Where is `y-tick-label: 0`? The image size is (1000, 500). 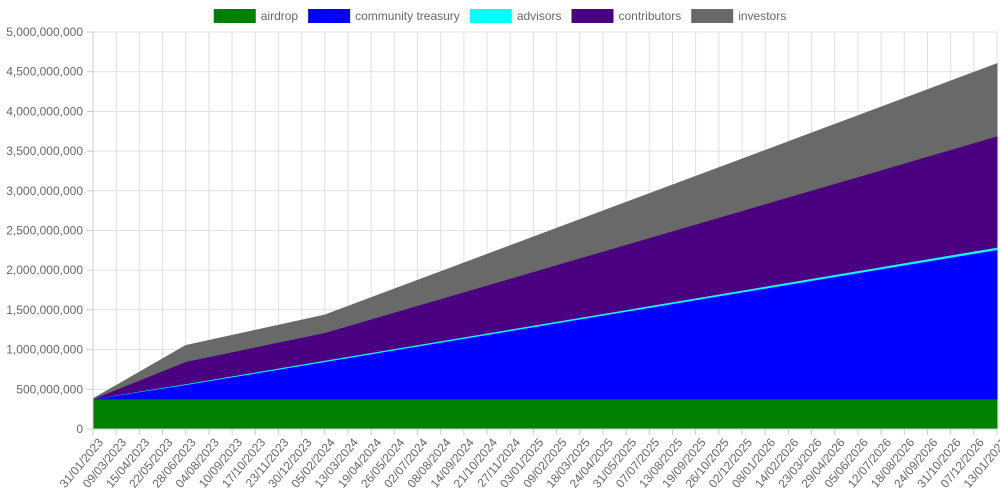 y-tick-label: 0 is located at coordinates (79, 429).